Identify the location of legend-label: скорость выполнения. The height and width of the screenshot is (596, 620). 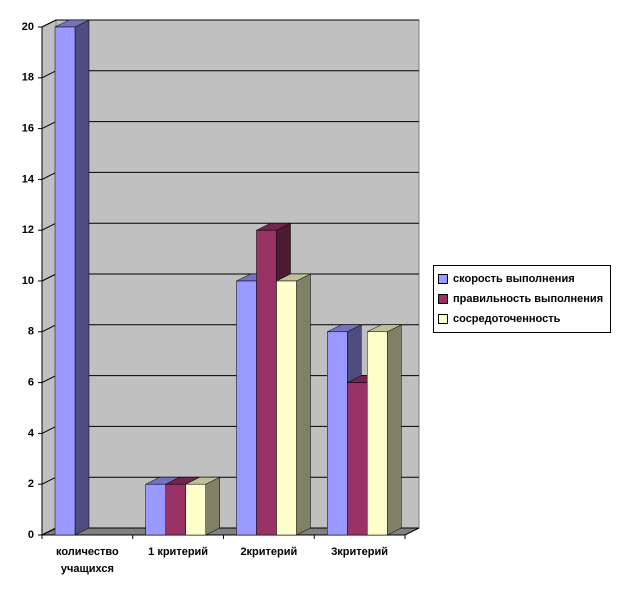
(514, 279).